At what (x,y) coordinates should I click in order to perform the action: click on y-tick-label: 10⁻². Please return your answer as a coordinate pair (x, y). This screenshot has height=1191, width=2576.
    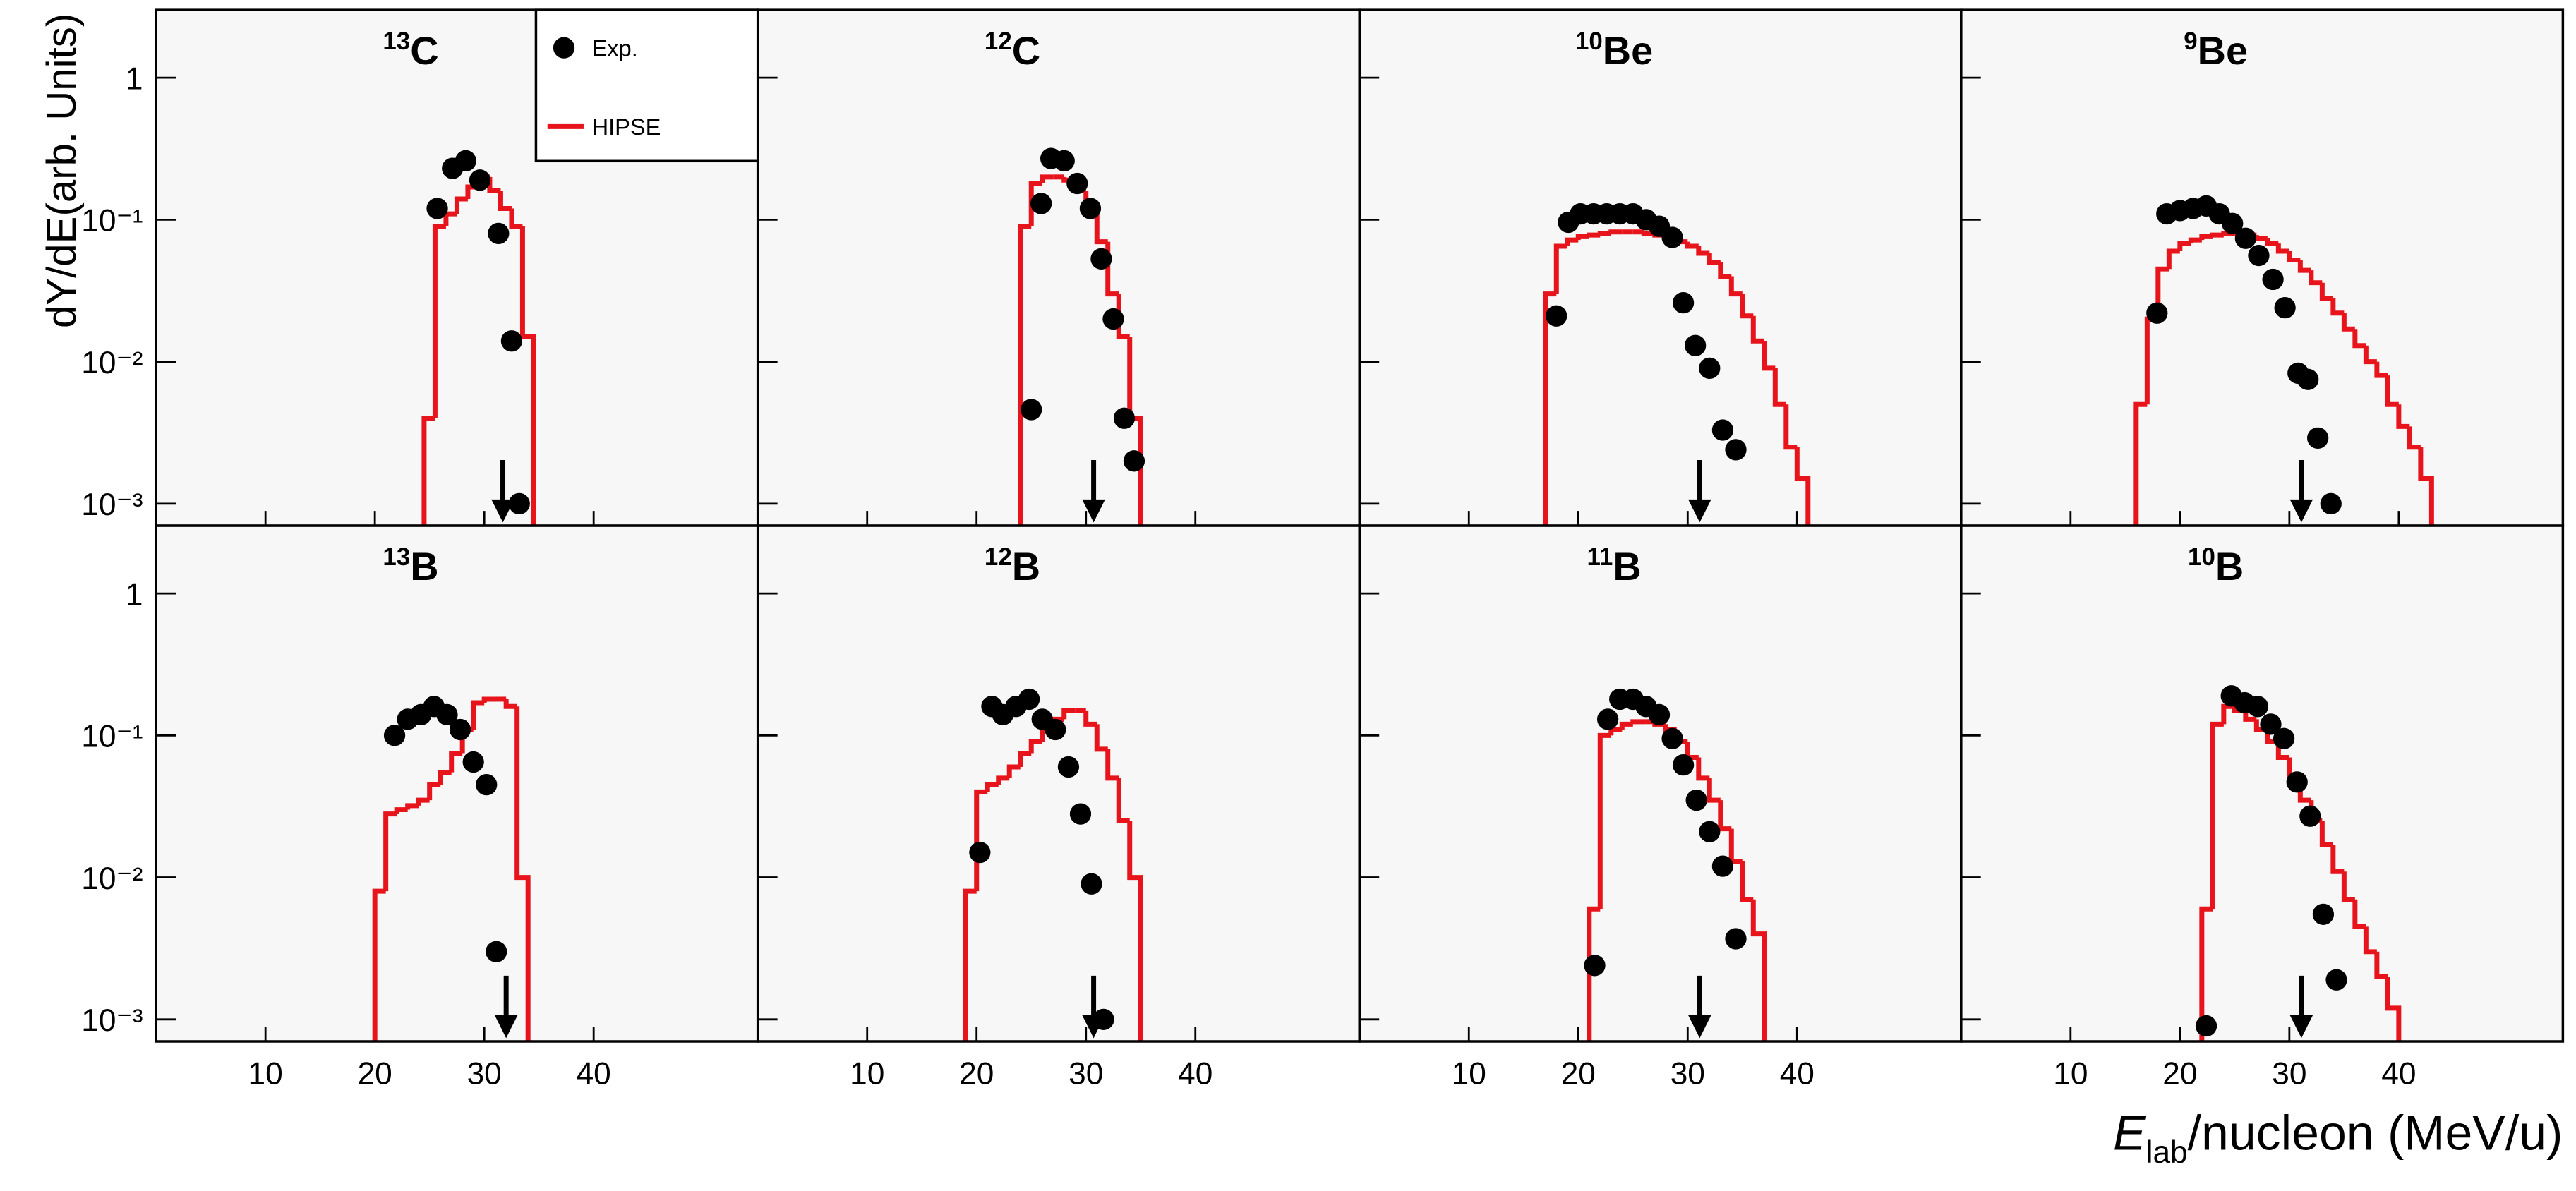
    Looking at the image, I should click on (112, 878).